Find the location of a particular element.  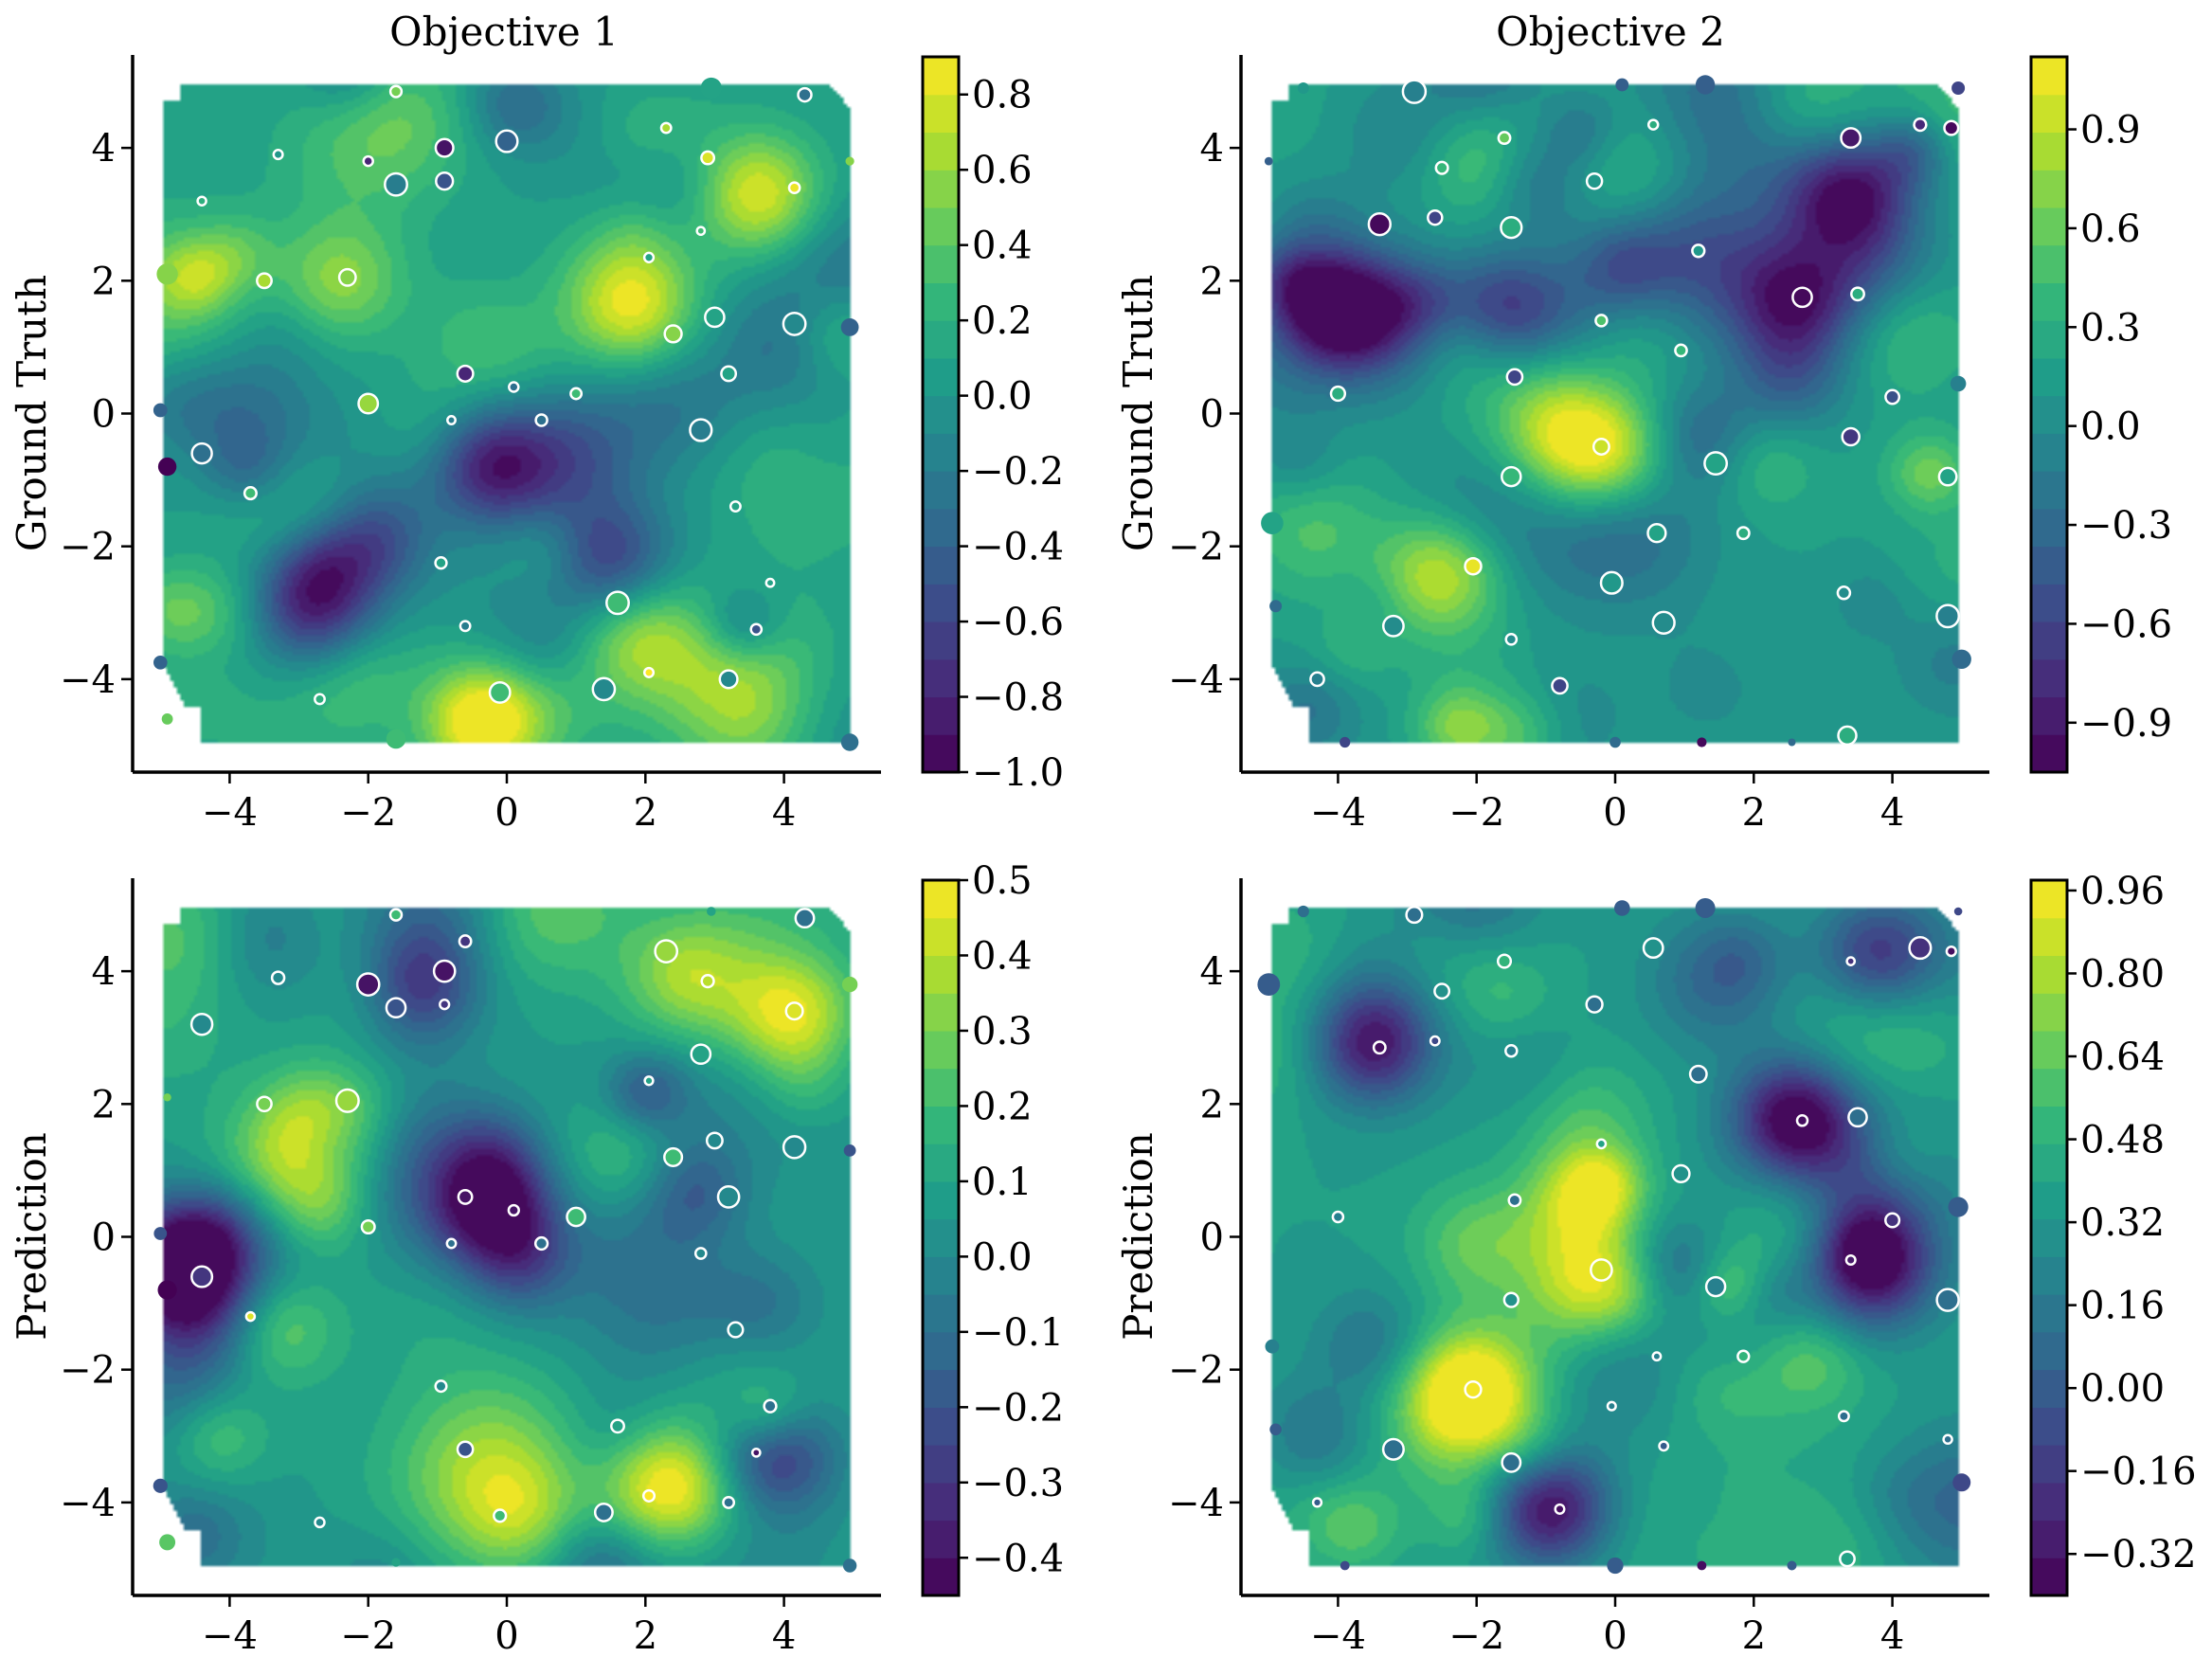

y-tick-label-4: 4 is located at coordinates (104, 149).